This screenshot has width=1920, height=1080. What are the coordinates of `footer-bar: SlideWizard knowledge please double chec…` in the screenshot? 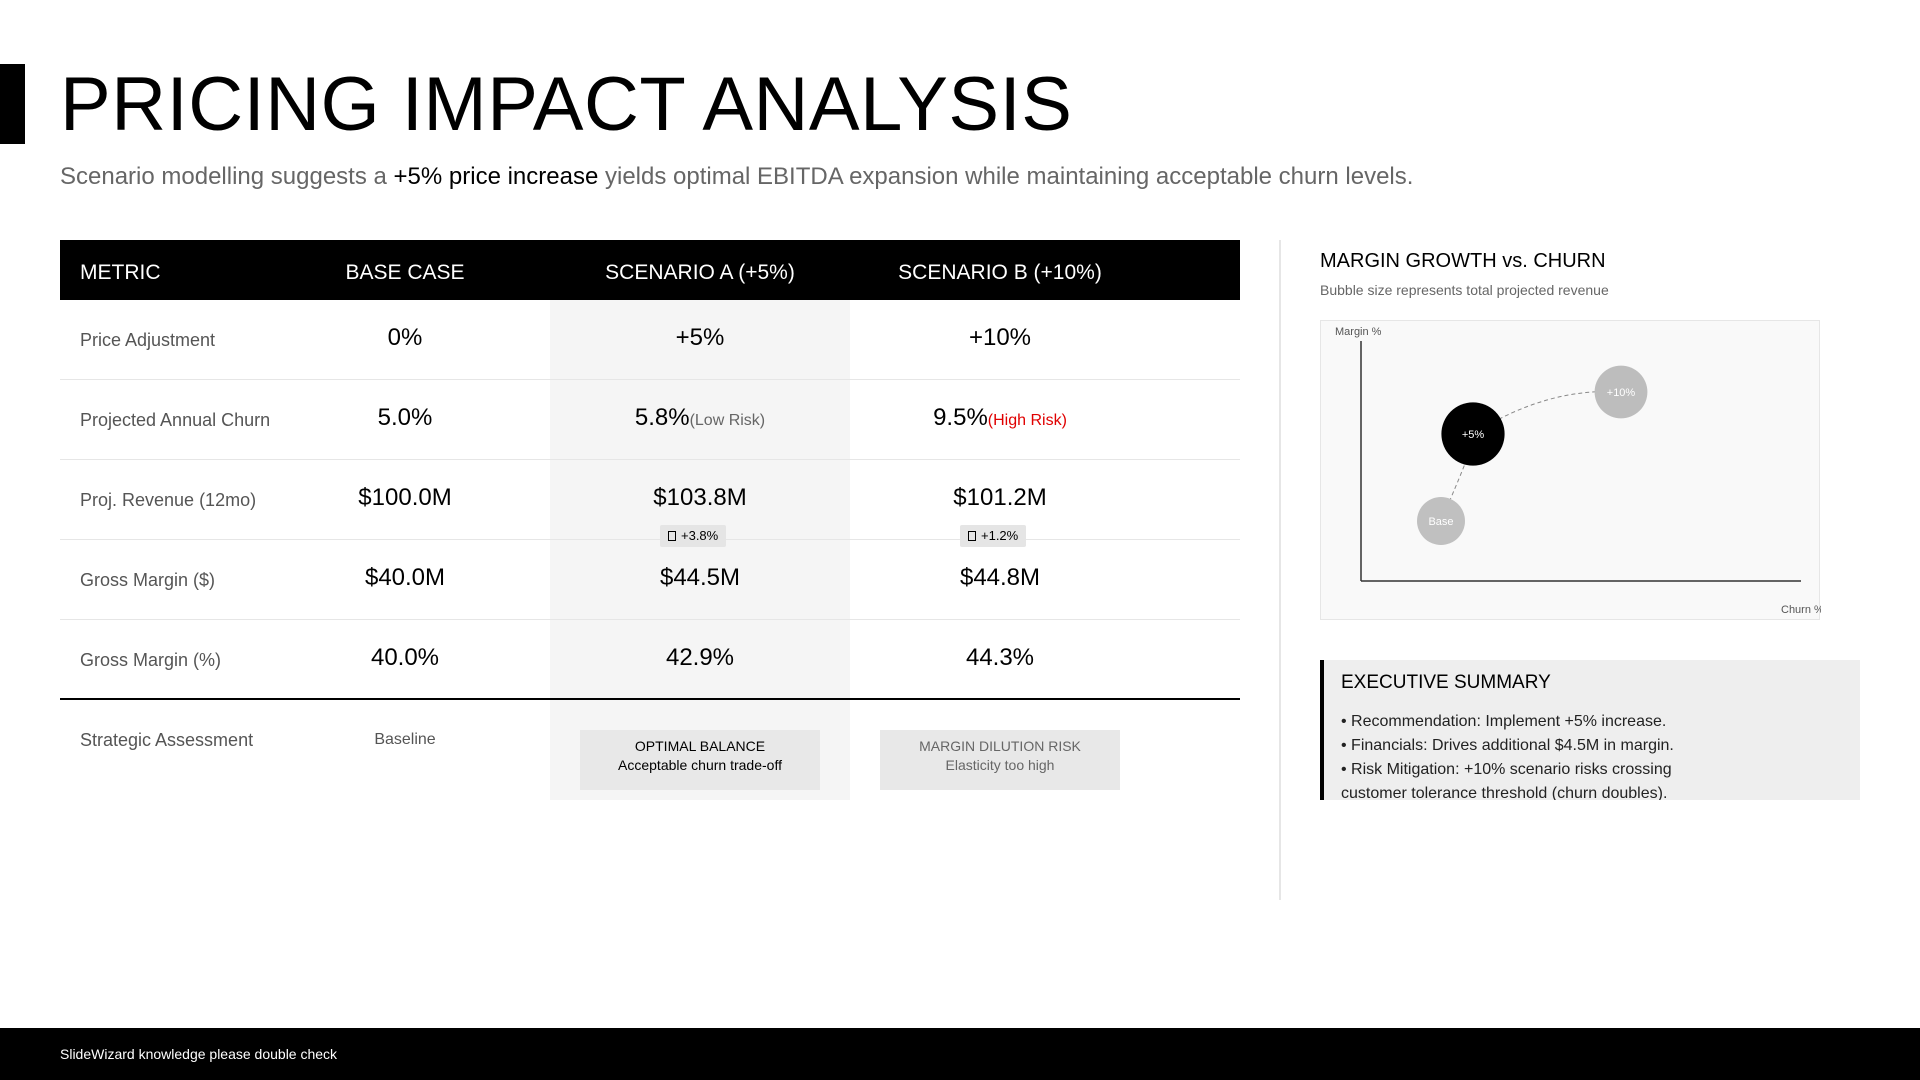 It's located at (960, 1054).